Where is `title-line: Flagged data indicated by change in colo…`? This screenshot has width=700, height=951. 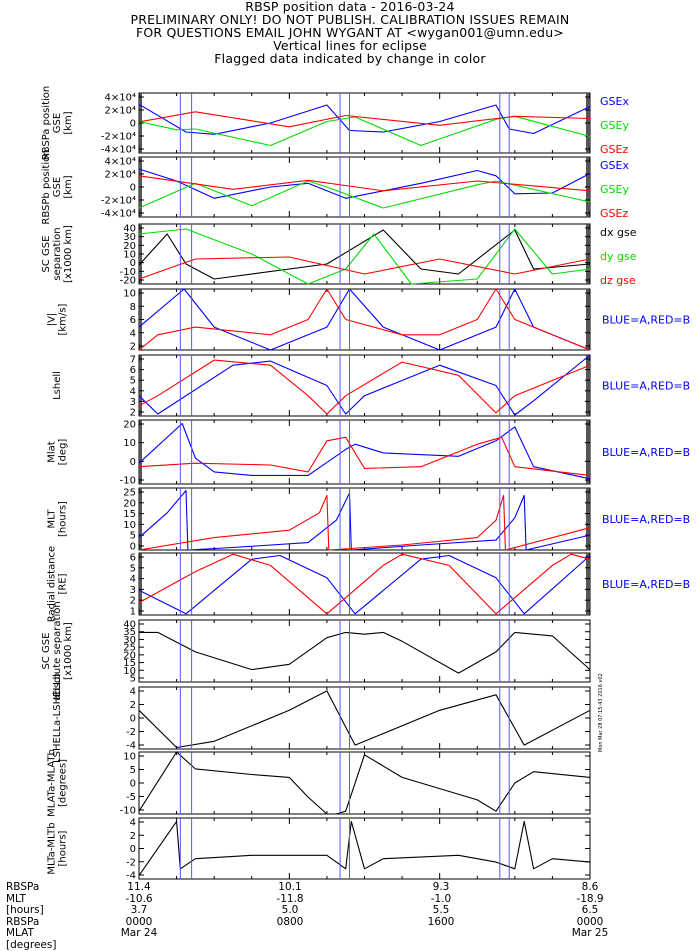 title-line: Flagged data indicated by change in colo… is located at coordinates (350, 58).